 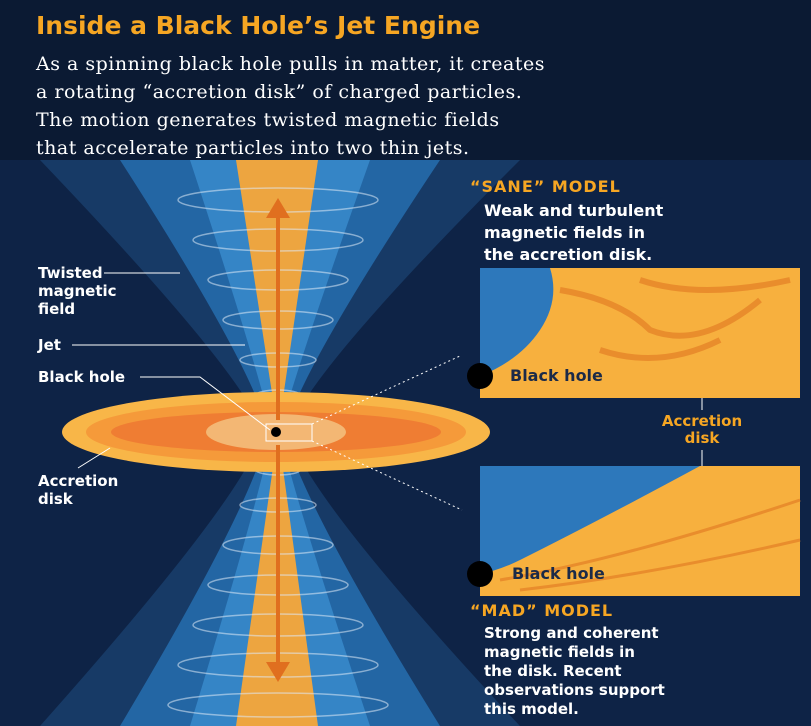 I want to click on label: Twisted, so click(x=70, y=273).